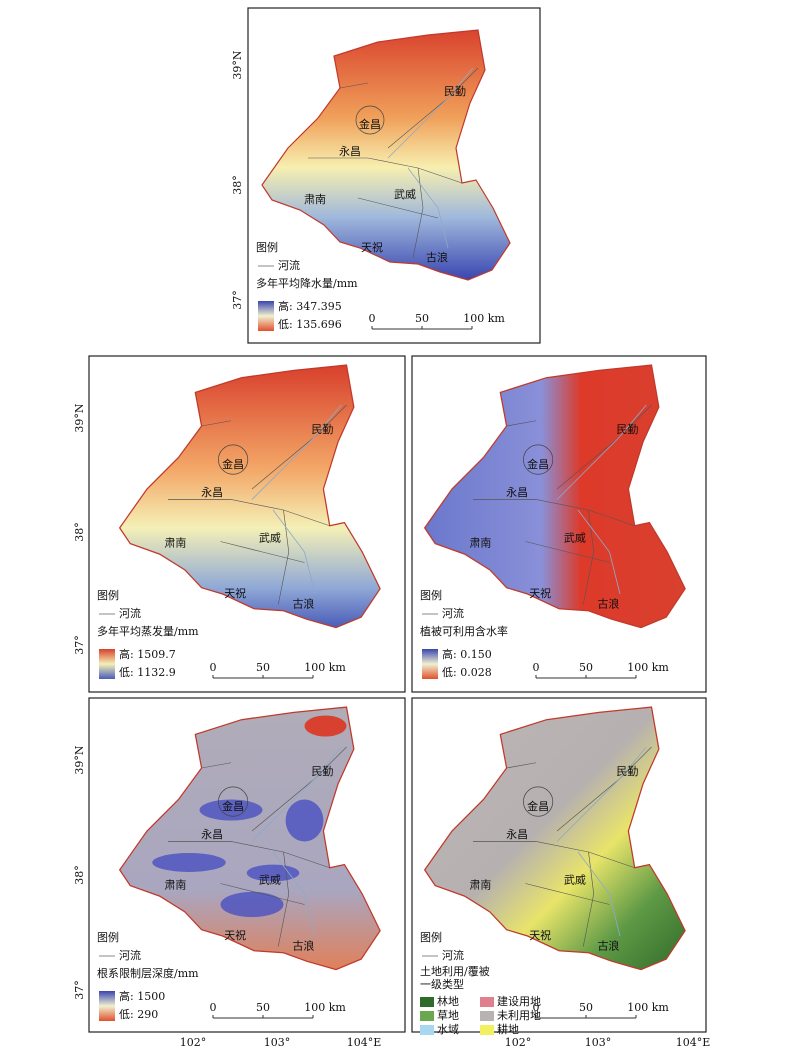  I want to click on legend-variable: 多年平均蒸发量/mm, so click(148, 631).